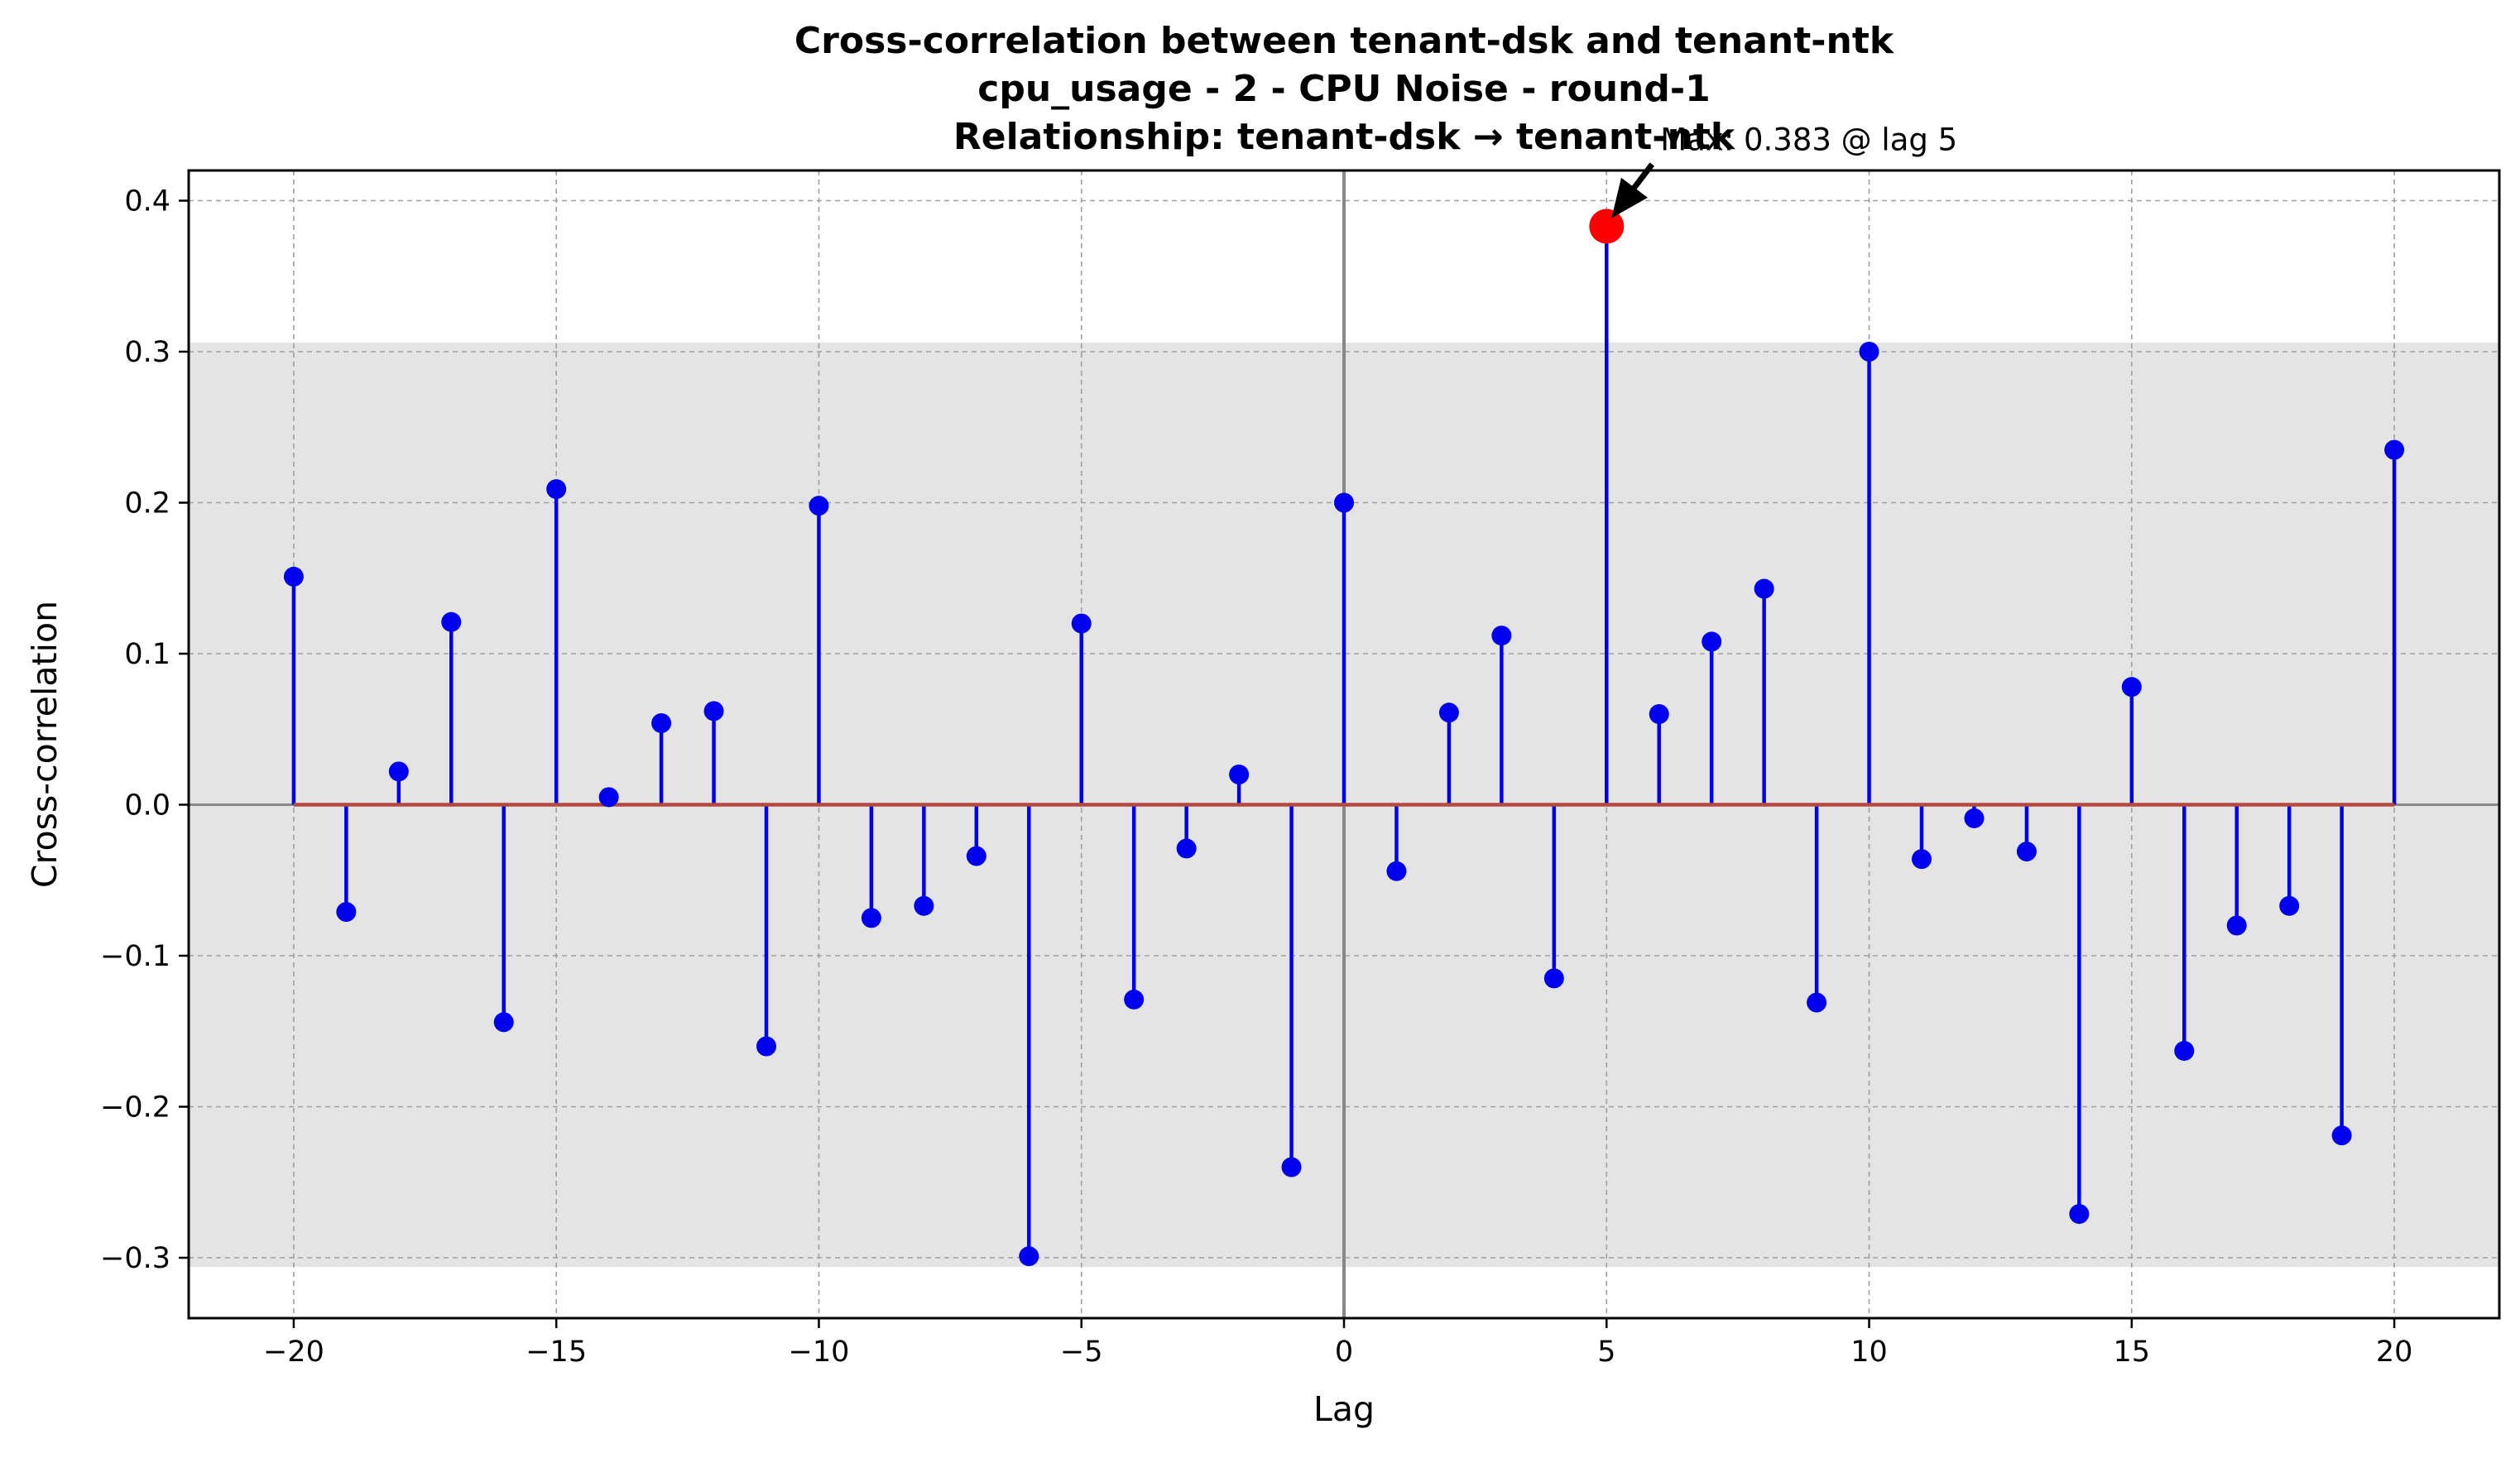 The width and height of the screenshot is (2520, 1458). What do you see at coordinates (1606, 1352) in the screenshot?
I see `x-tick-label: 5` at bounding box center [1606, 1352].